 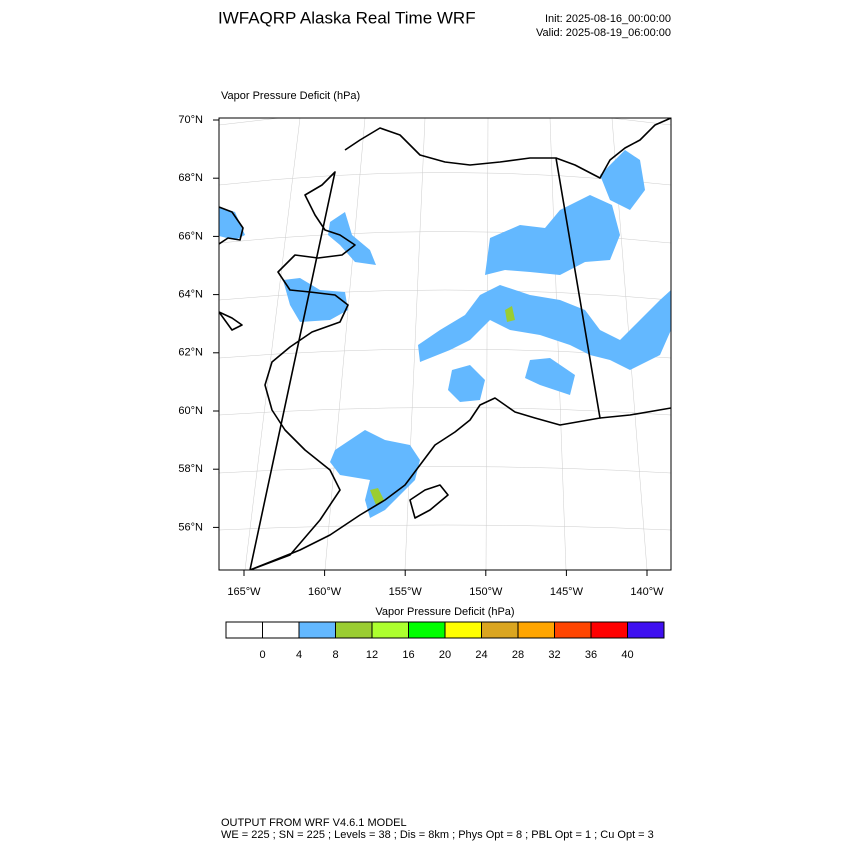 What do you see at coordinates (608, 19) in the screenshot?
I see `init-time: Init: 2025-08-16_00:00:00` at bounding box center [608, 19].